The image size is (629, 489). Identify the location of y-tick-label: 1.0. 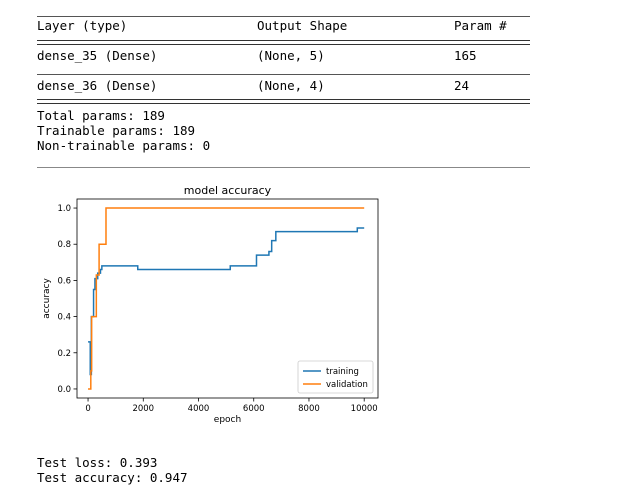
(64, 209).